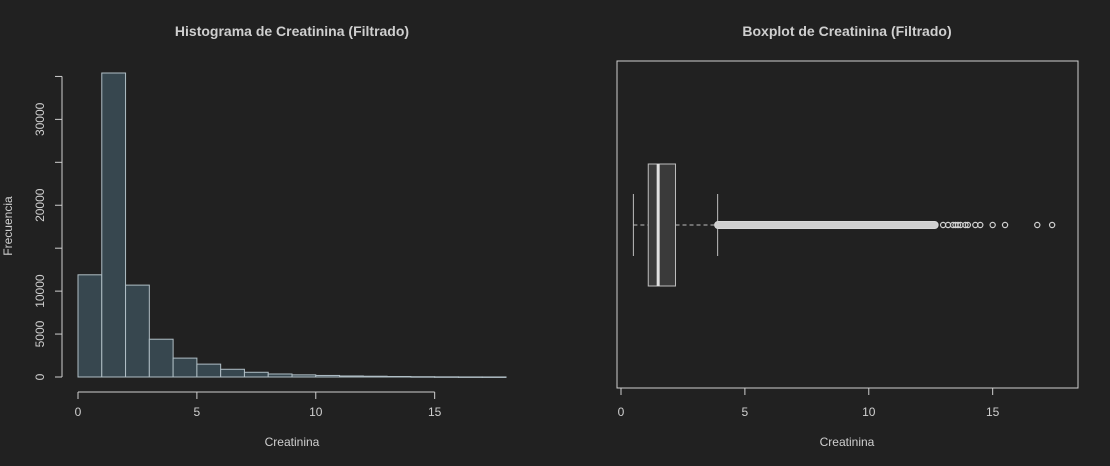 The width and height of the screenshot is (1110, 466). Describe the element at coordinates (78, 412) in the screenshot. I see `histogram-x-tick-label-0: 0` at that location.